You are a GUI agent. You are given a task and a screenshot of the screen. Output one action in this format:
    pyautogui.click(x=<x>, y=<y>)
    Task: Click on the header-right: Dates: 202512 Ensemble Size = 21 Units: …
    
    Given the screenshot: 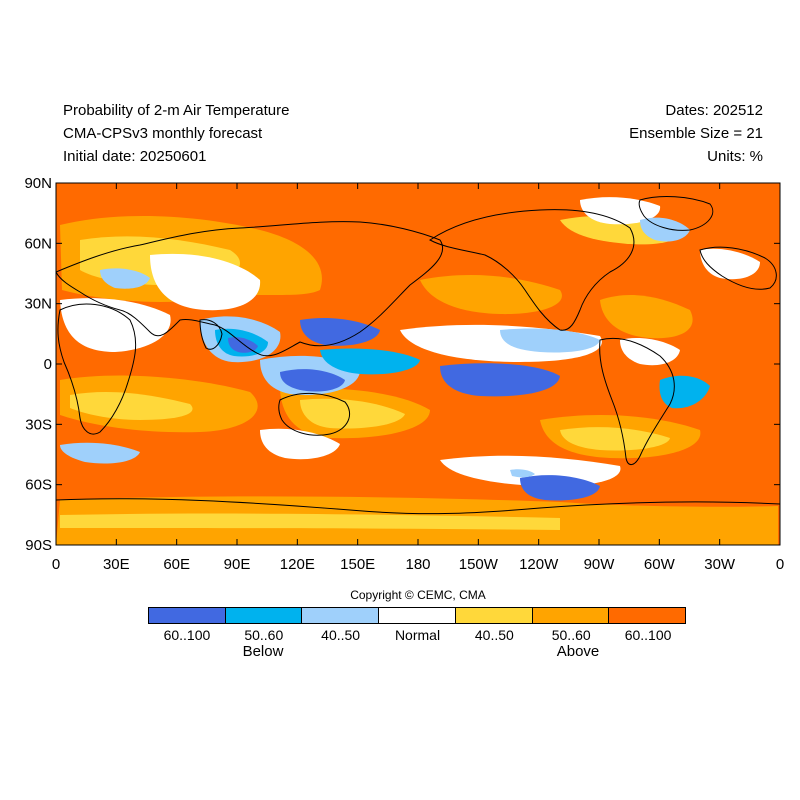 What is the action you would take?
    pyautogui.click(x=696, y=133)
    